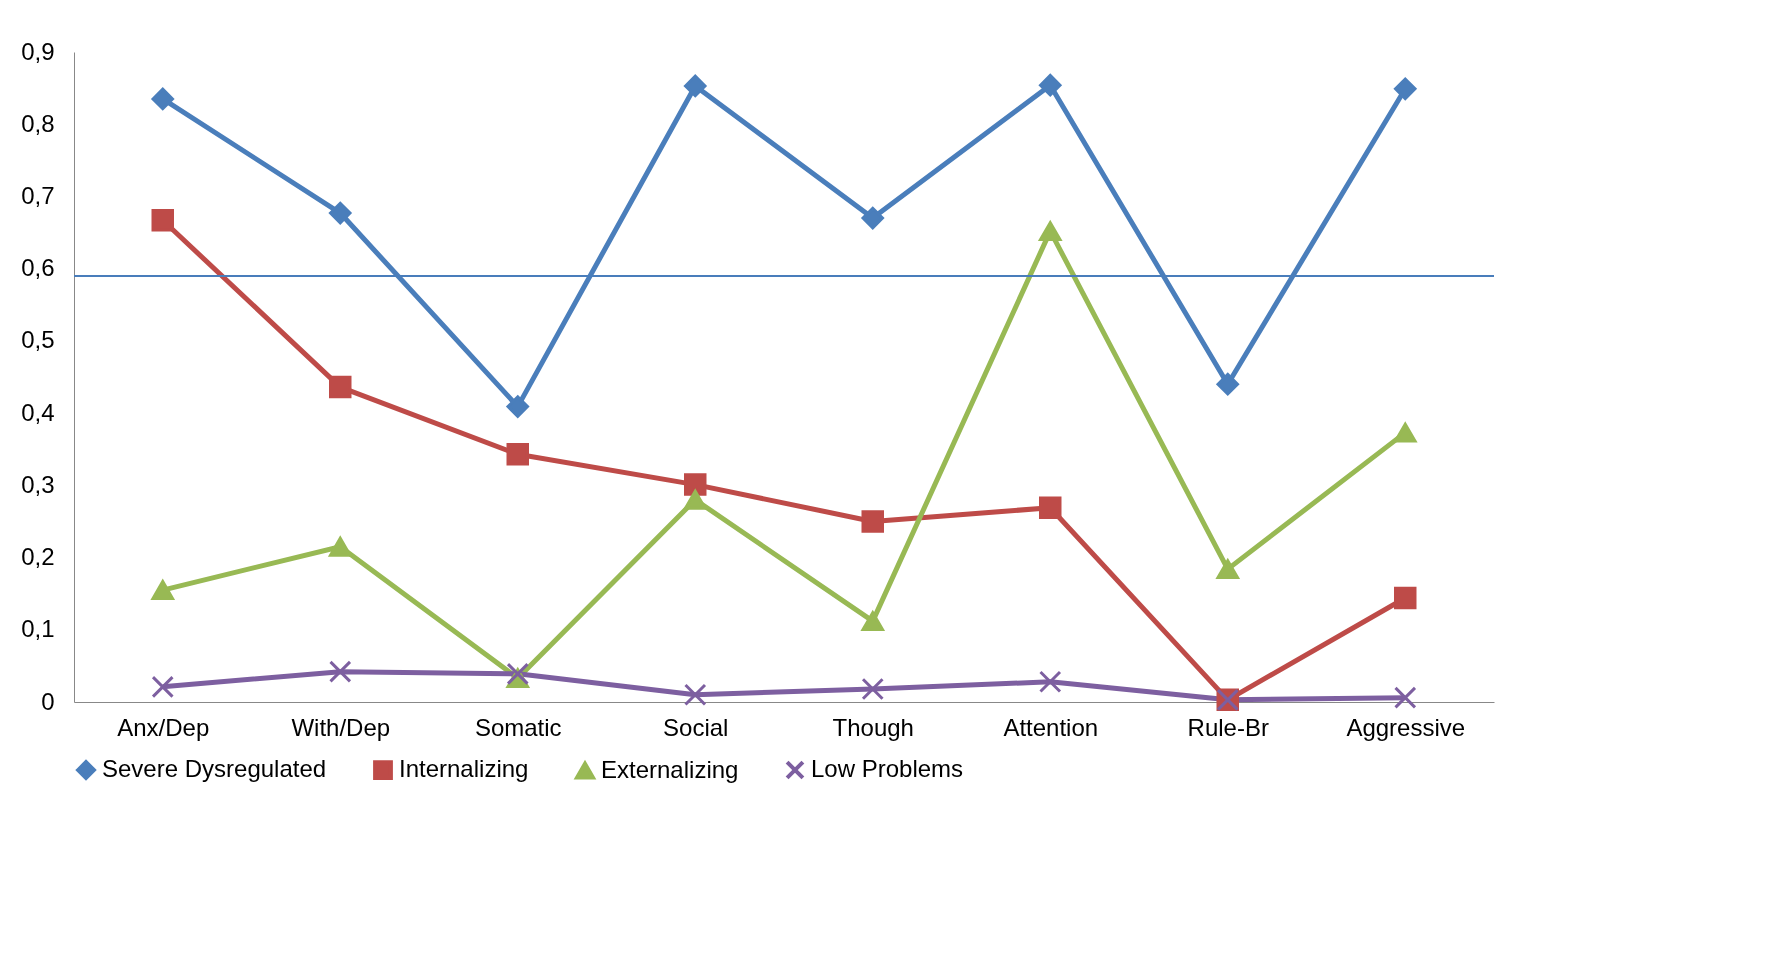 This screenshot has height=971, width=1765. What do you see at coordinates (696, 727) in the screenshot?
I see `x-tick-label: Social` at bounding box center [696, 727].